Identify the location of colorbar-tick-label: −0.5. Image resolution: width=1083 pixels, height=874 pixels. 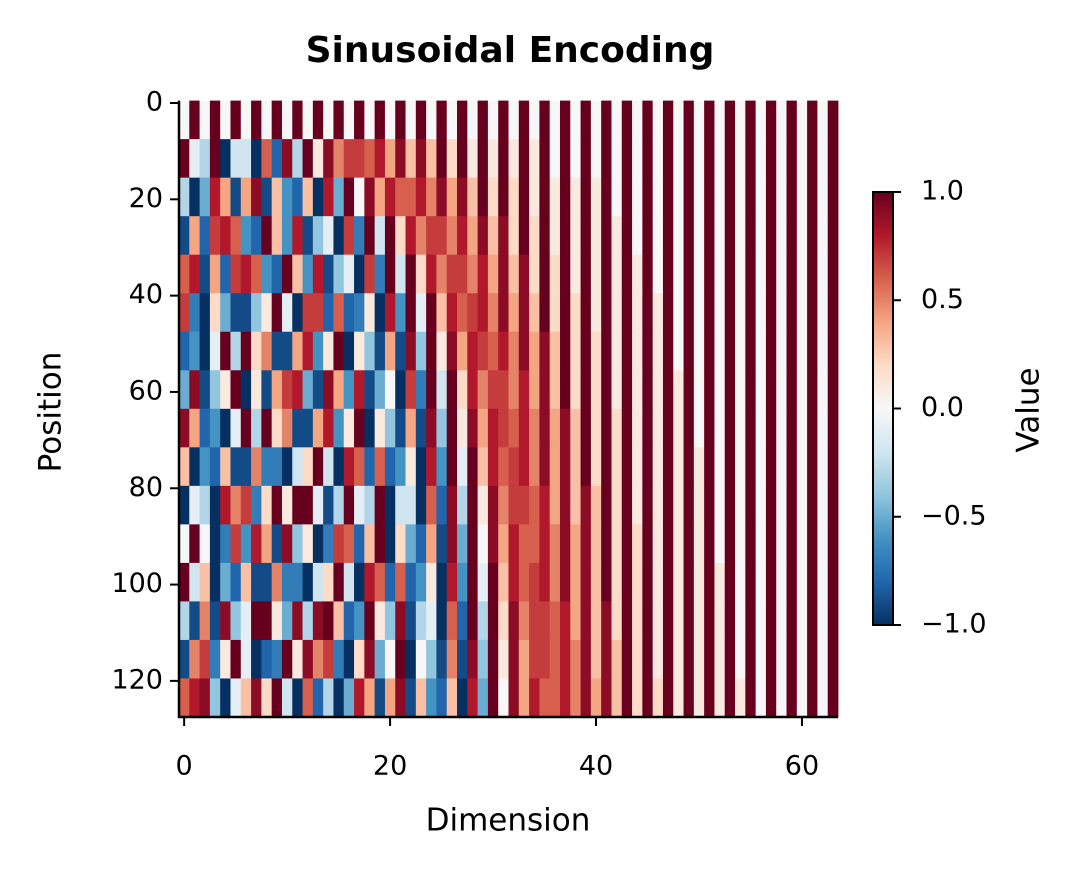
(954, 515).